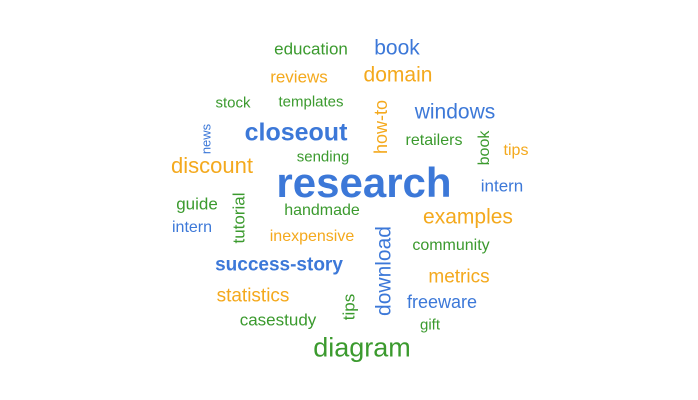 This screenshot has height=400, width=698. What do you see at coordinates (362, 347) in the screenshot?
I see `word-diagram: diagram` at bounding box center [362, 347].